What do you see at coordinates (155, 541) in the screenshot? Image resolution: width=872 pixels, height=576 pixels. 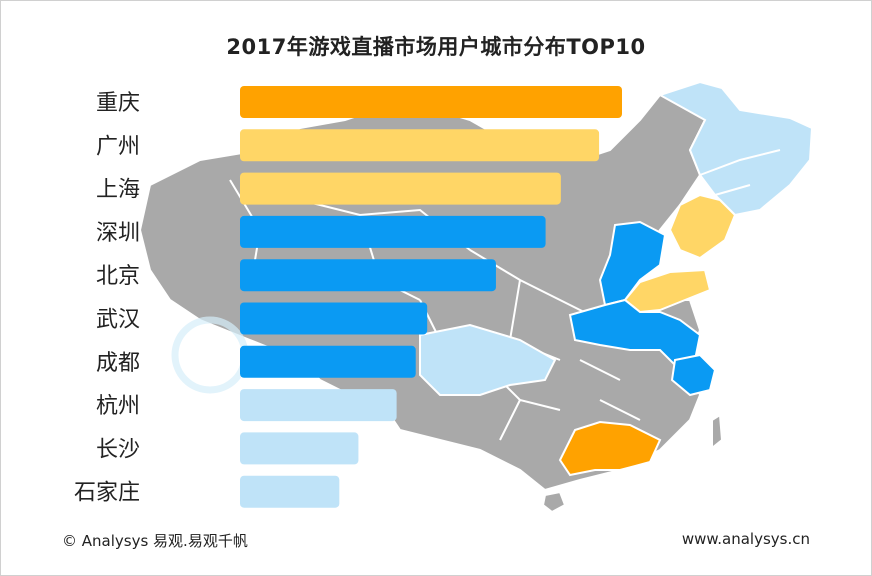 I see `footer-source: © Analysys 易观.易观千帆` at bounding box center [155, 541].